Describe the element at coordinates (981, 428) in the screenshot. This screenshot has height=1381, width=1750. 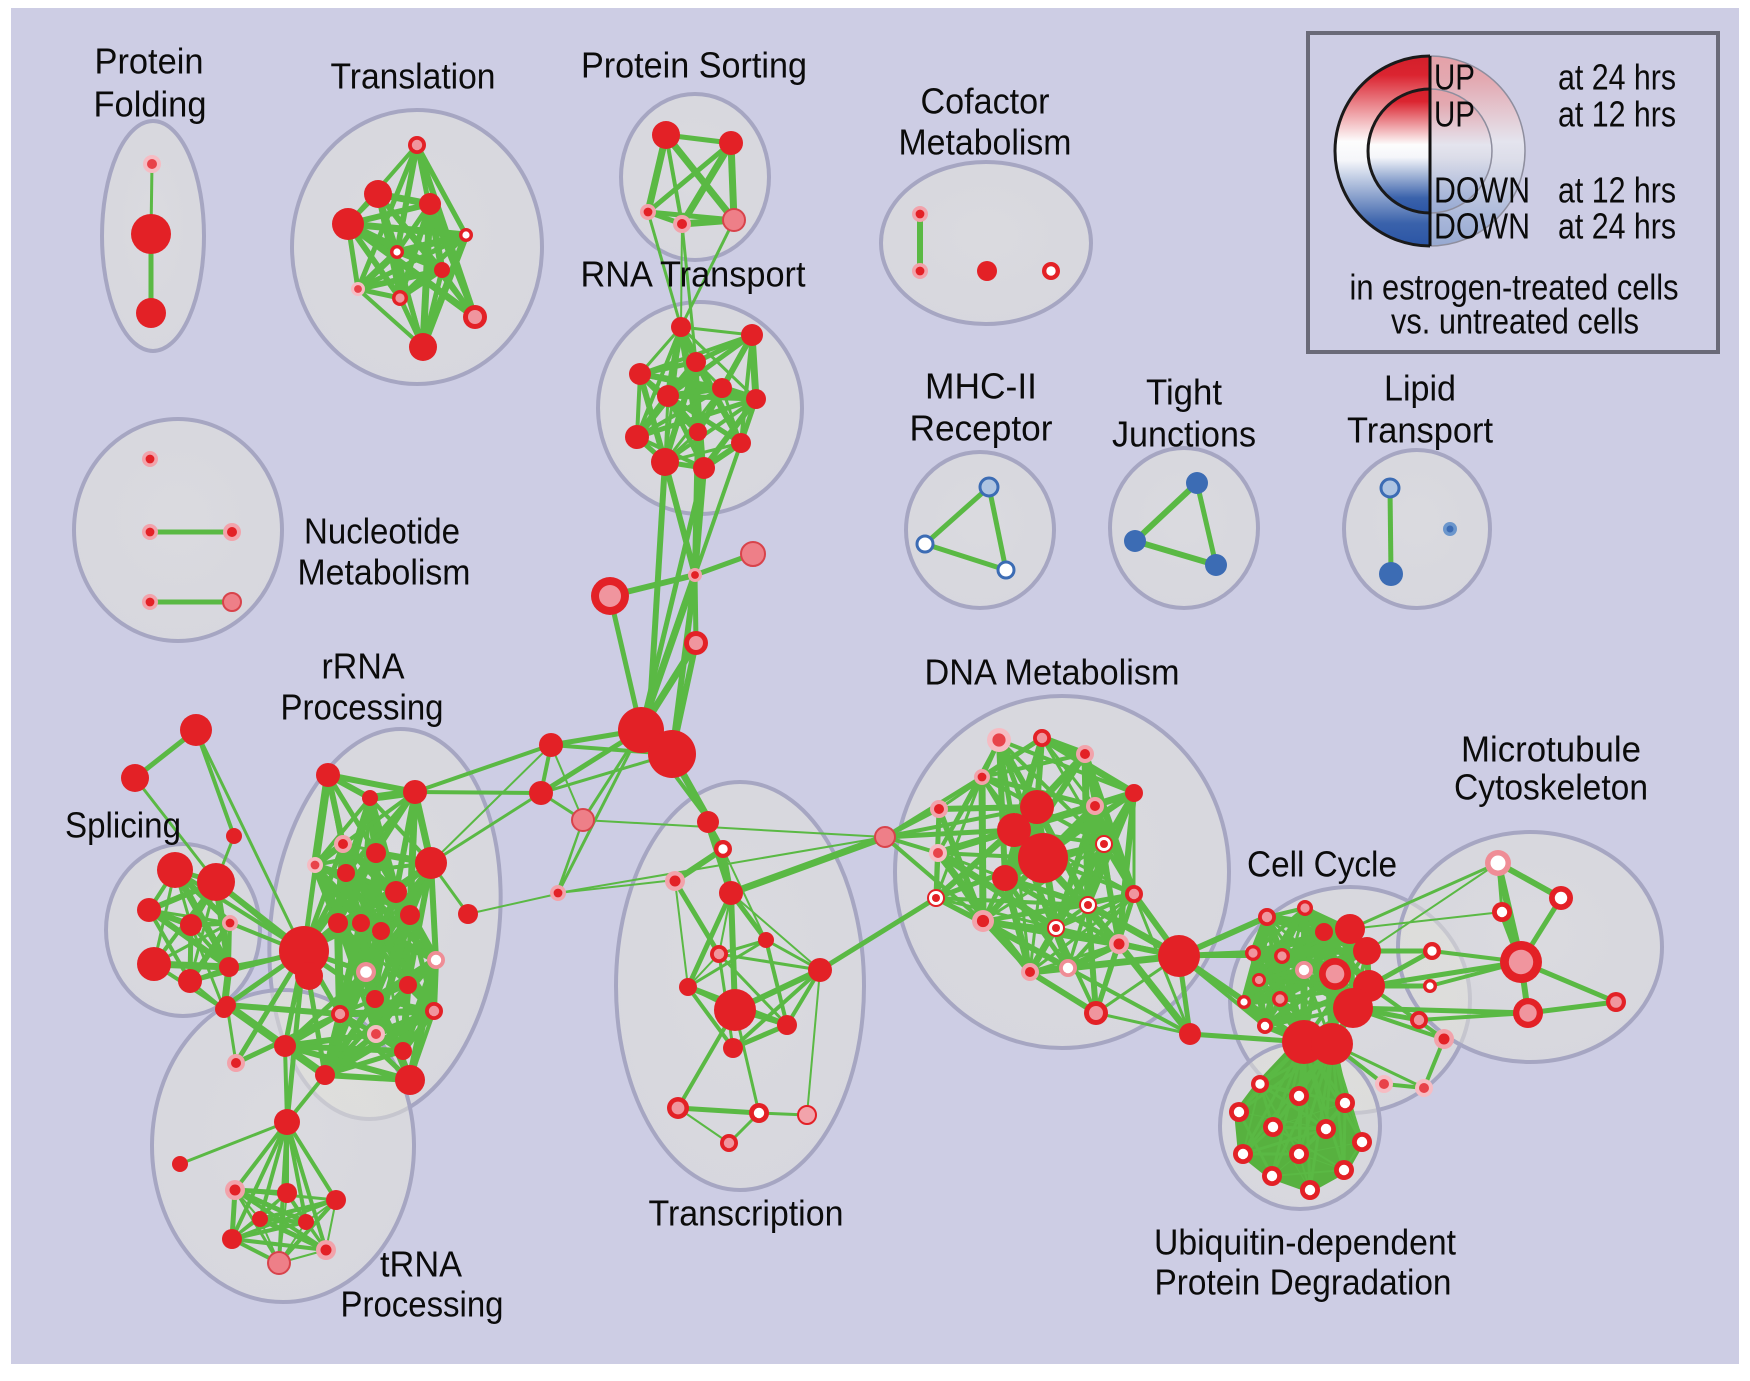
I see `svg-text: Receptor` at that location.